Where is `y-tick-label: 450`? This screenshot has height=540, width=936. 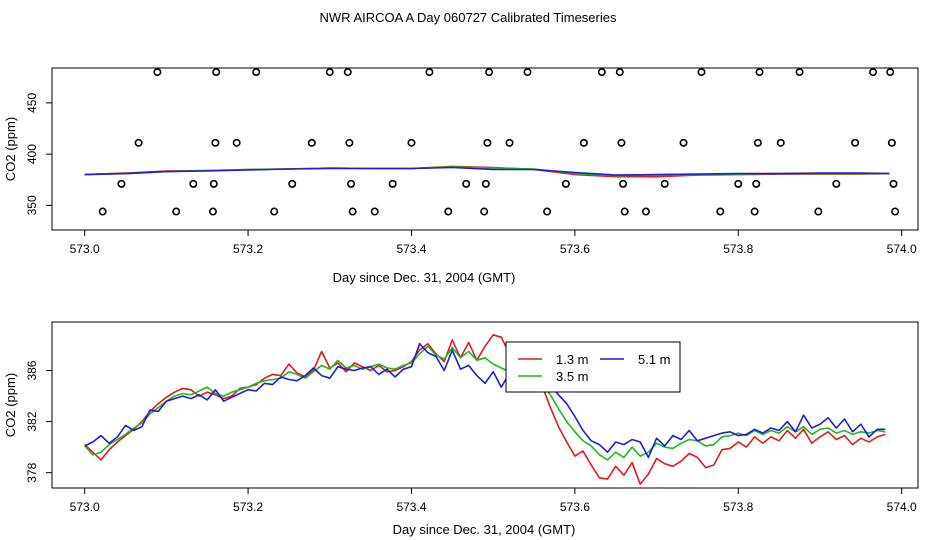 y-tick-label: 450 is located at coordinates (32, 103).